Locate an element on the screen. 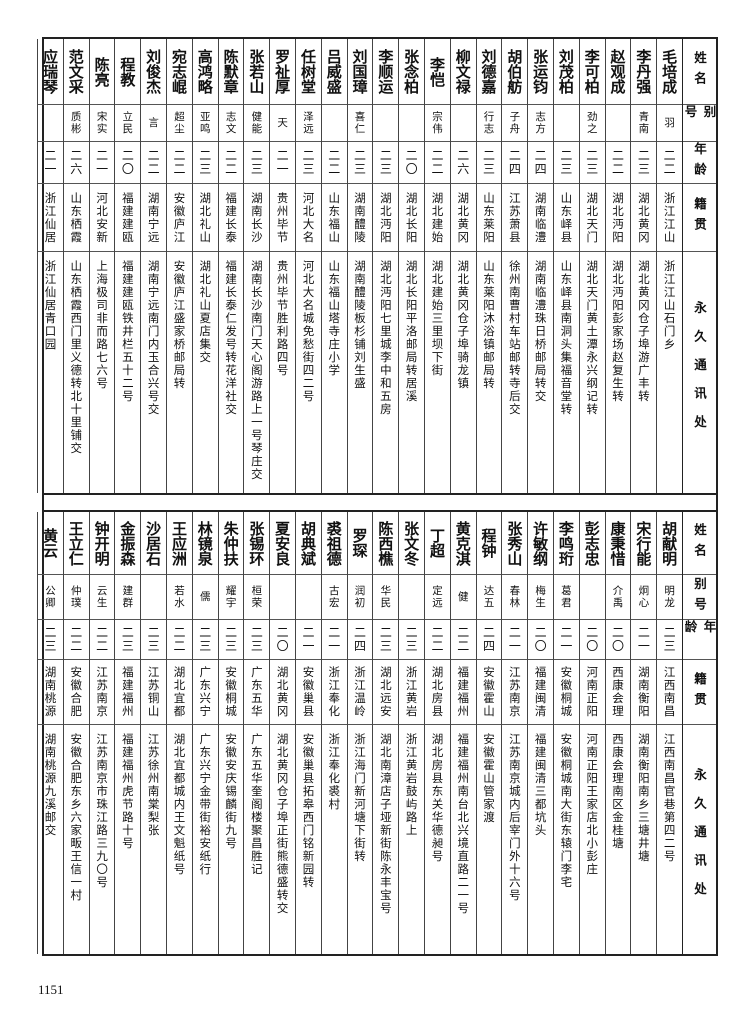 The width and height of the screenshot is (746, 1024). person-native: 湖南醴陵 is located at coordinates (360, 218).